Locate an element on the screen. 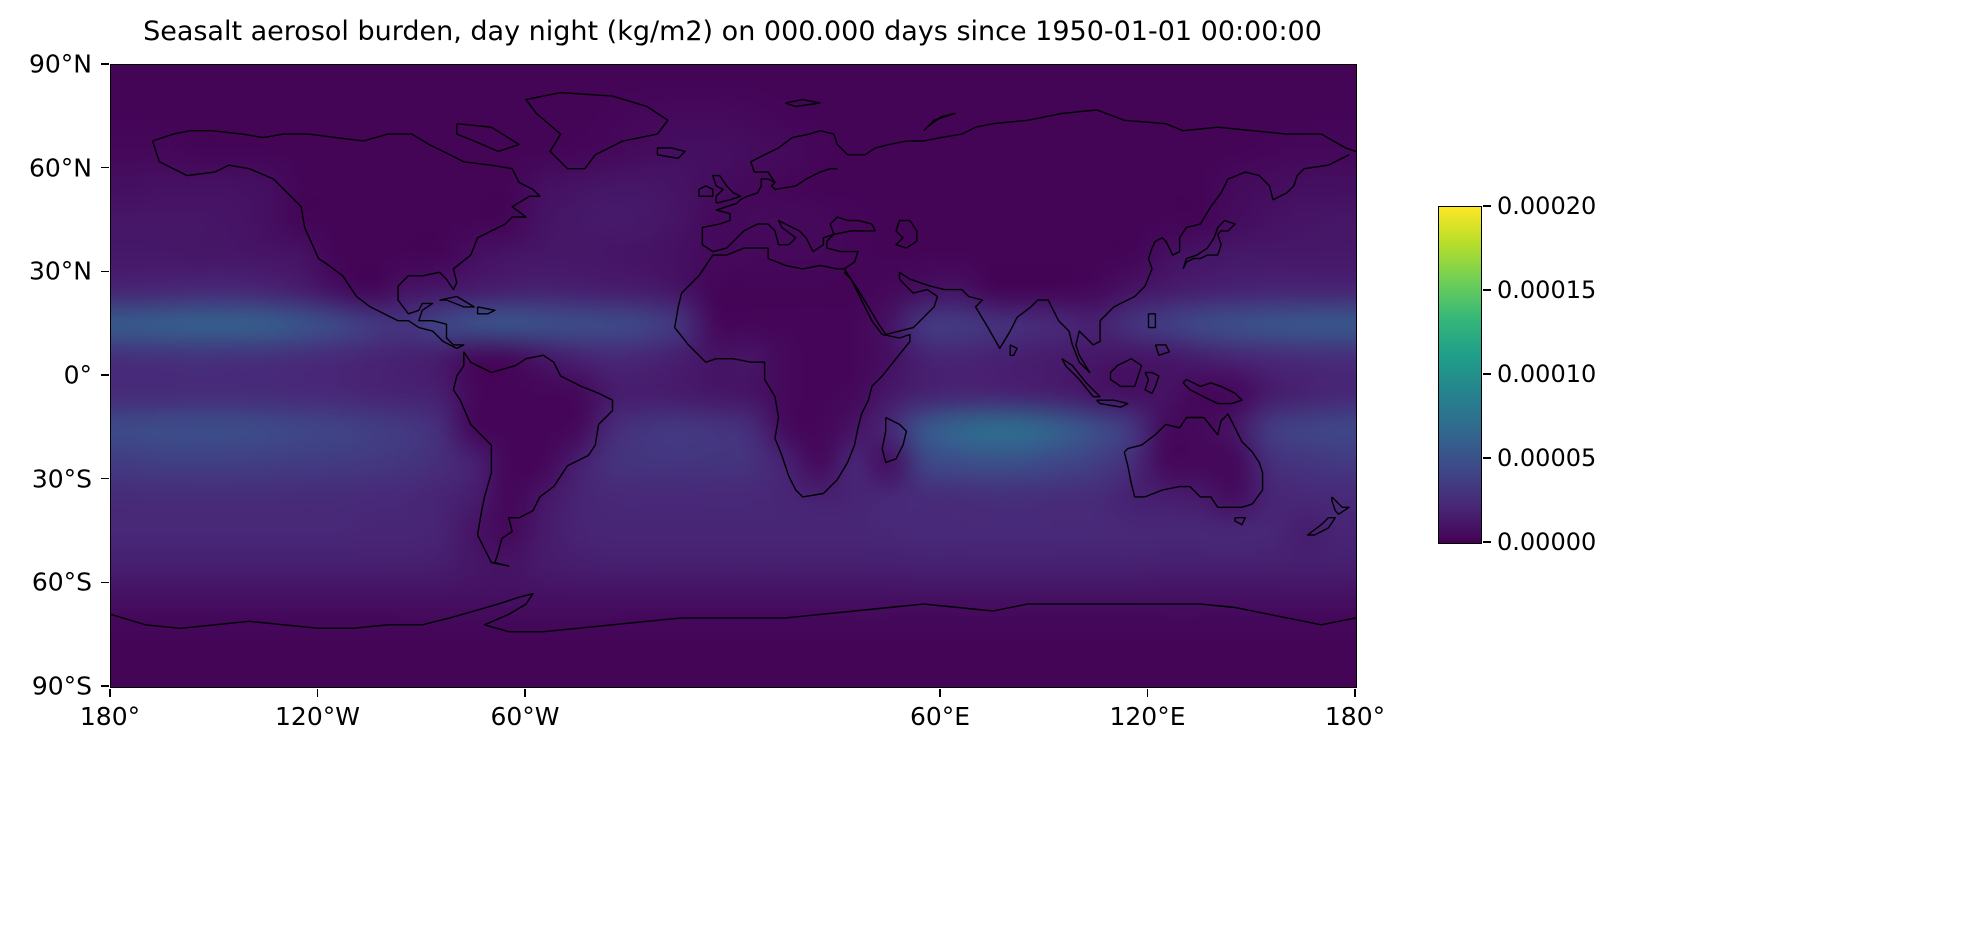 This screenshot has width=1963, height=946. coastline-baffin-island is located at coordinates (488, 138).